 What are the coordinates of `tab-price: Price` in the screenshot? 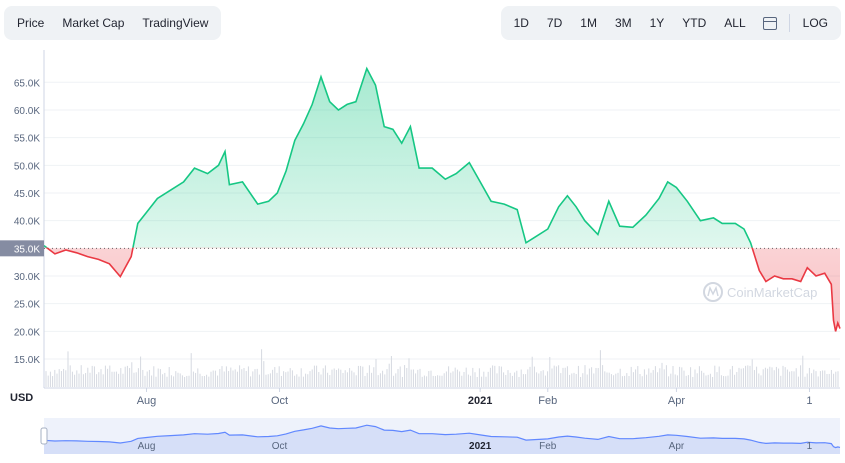 It's located at (31, 23).